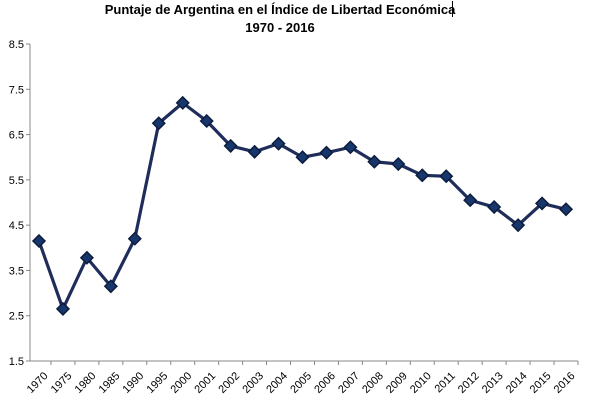 Image resolution: width=600 pixels, height=409 pixels. What do you see at coordinates (445, 382) in the screenshot?
I see `x-tick-label: 2011` at bounding box center [445, 382].